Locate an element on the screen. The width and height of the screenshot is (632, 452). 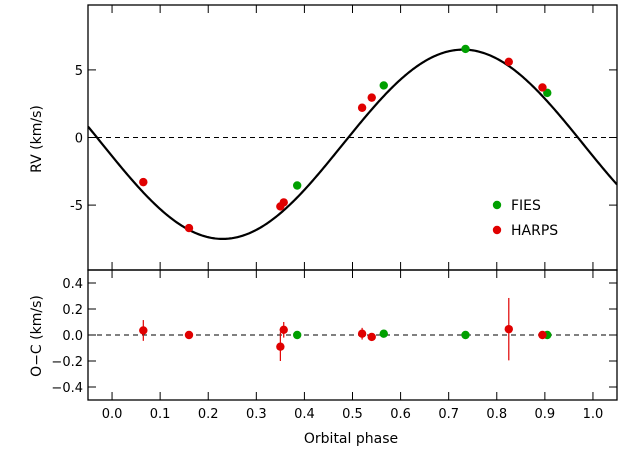
xtick-label-8: 0.8 is located at coordinates (496, 414).